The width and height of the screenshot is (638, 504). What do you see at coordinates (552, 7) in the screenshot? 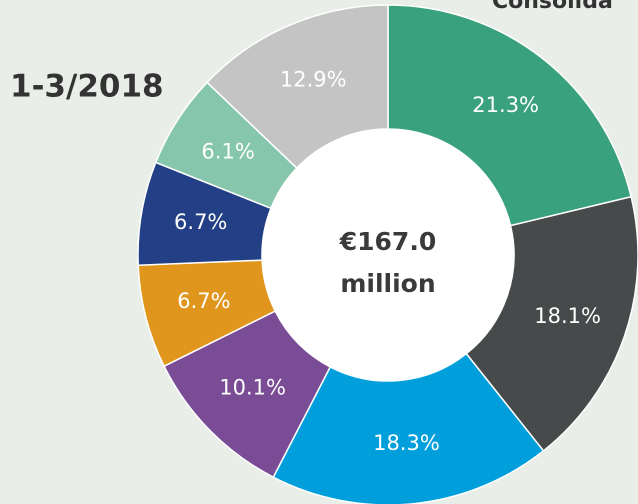
I see `chart-title: Consolida` at bounding box center [552, 7].